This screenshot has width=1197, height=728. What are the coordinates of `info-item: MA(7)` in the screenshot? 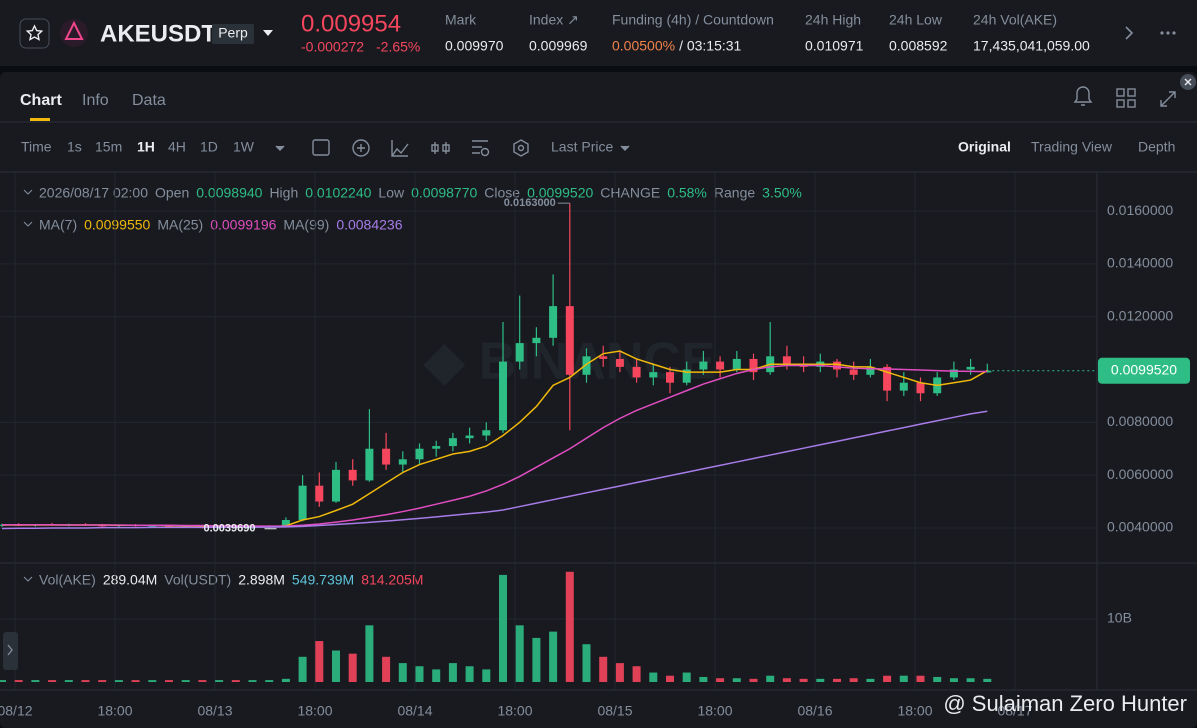 It's located at (58, 225).